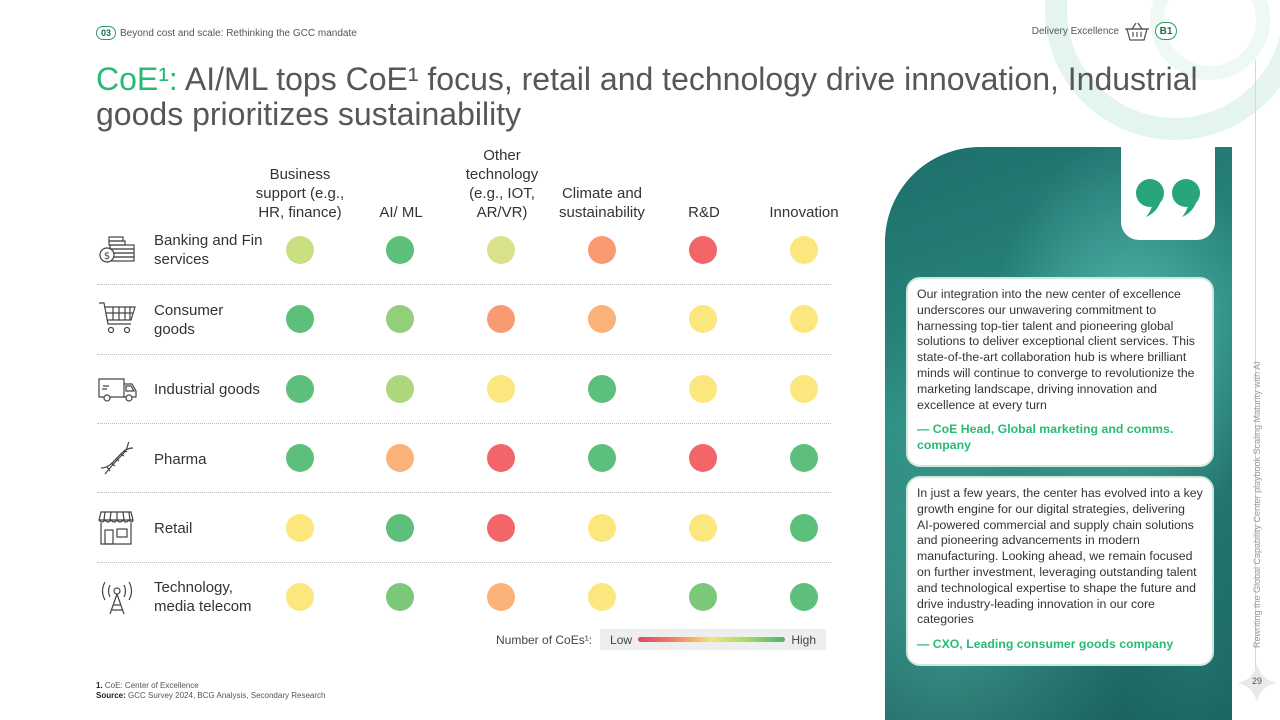  I want to click on row-label-banking: Banking and Fin services, so click(208, 250).